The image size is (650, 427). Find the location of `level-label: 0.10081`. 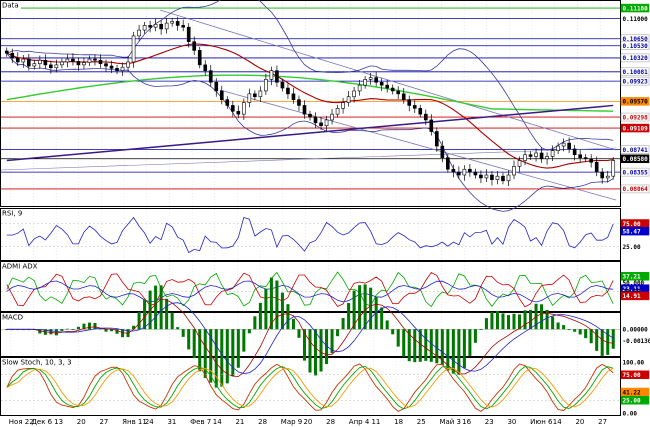

level-label: 0.10081 is located at coordinates (636, 72).